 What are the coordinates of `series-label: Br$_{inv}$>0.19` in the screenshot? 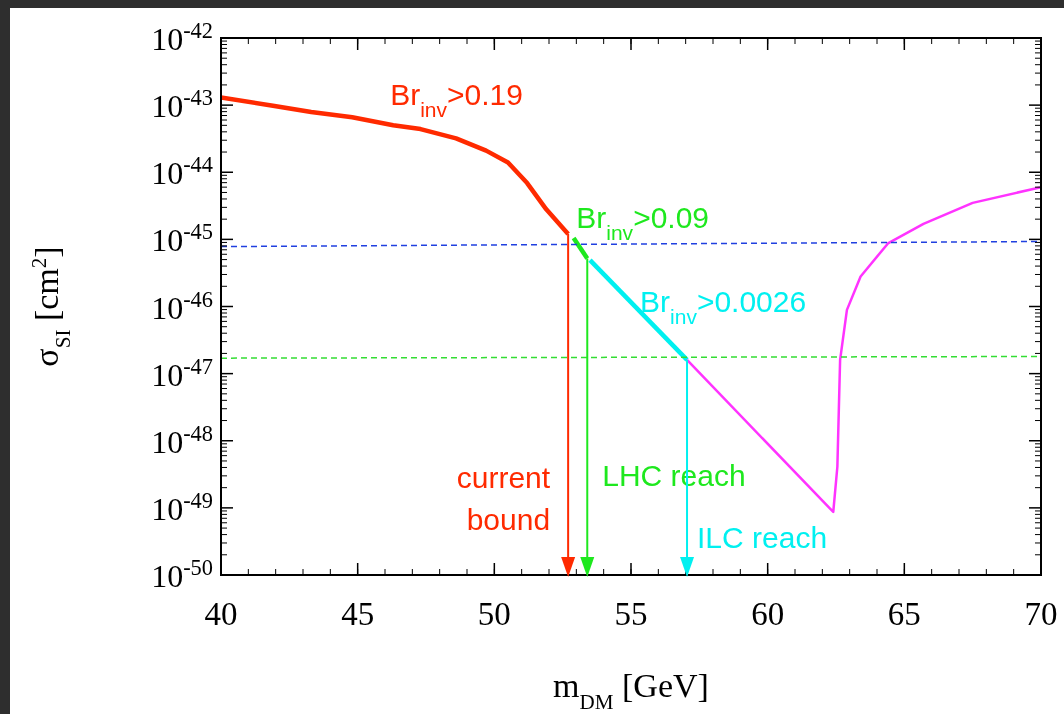 It's located at (456, 99).